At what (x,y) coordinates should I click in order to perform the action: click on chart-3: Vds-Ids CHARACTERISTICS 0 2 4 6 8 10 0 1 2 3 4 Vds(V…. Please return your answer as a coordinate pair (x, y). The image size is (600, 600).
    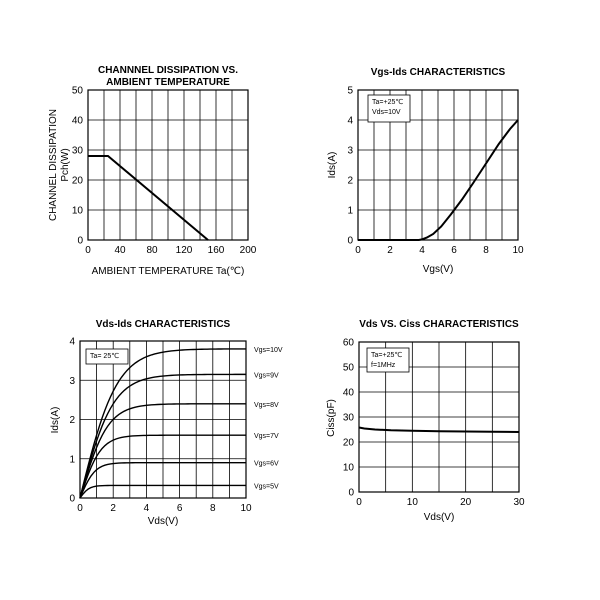
    Looking at the image, I should click on (166, 423).